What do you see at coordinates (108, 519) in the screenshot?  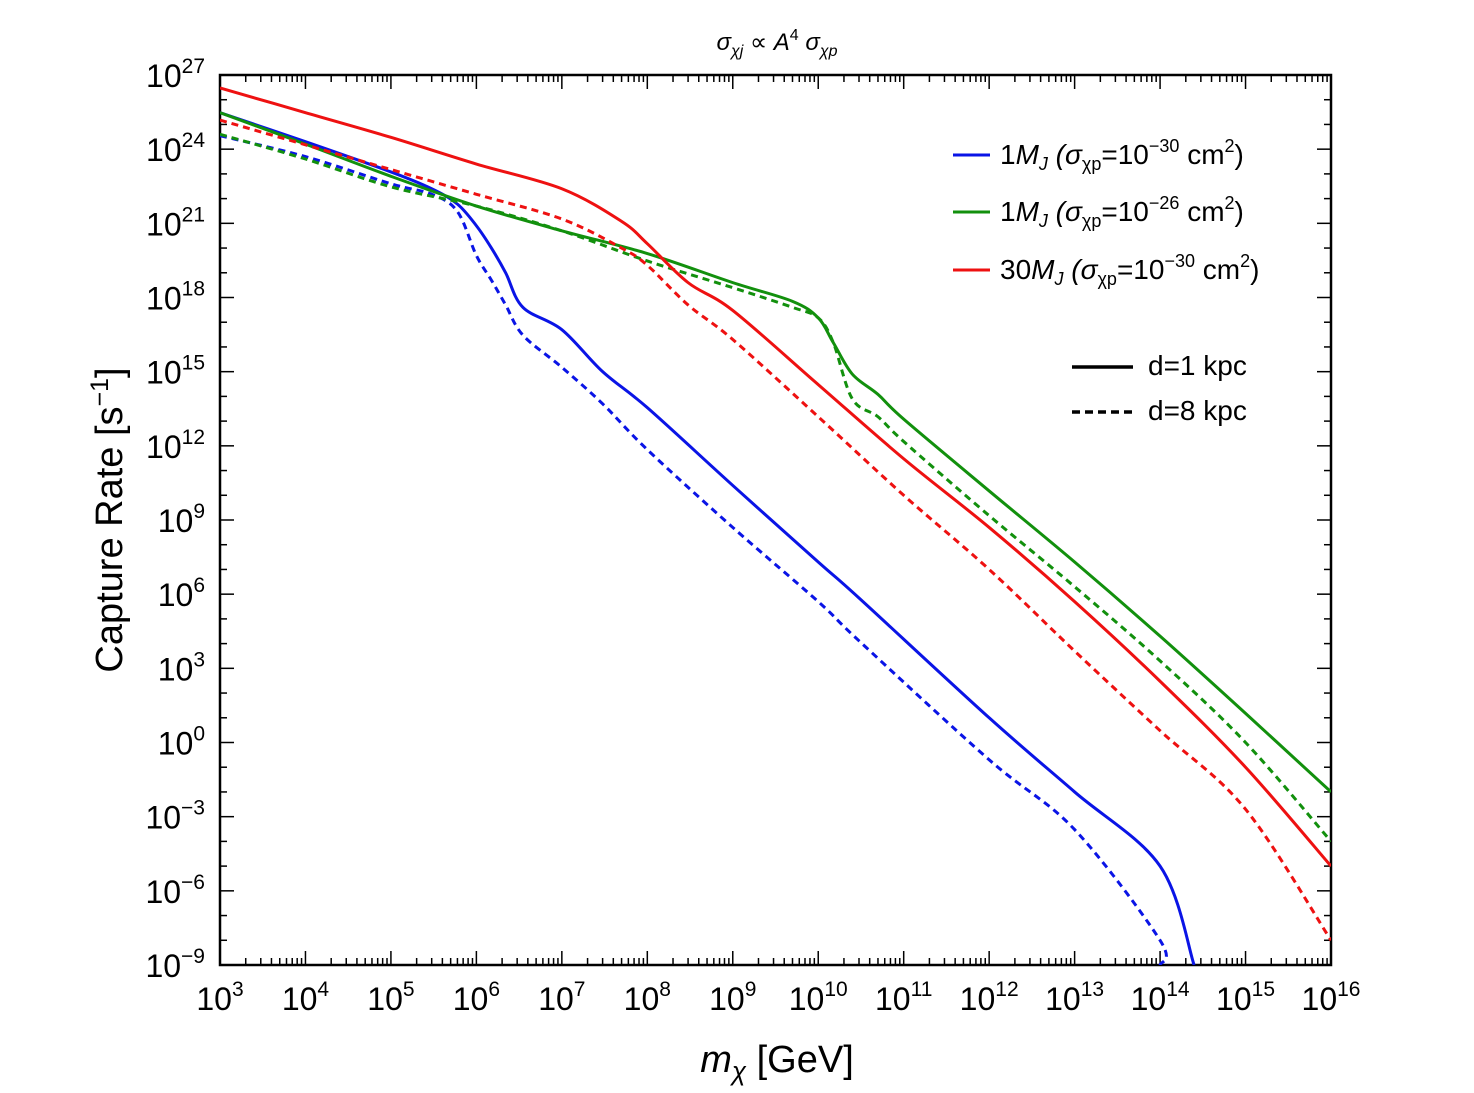 I see `y-axis-title: Capture Rate [s−1]` at bounding box center [108, 519].